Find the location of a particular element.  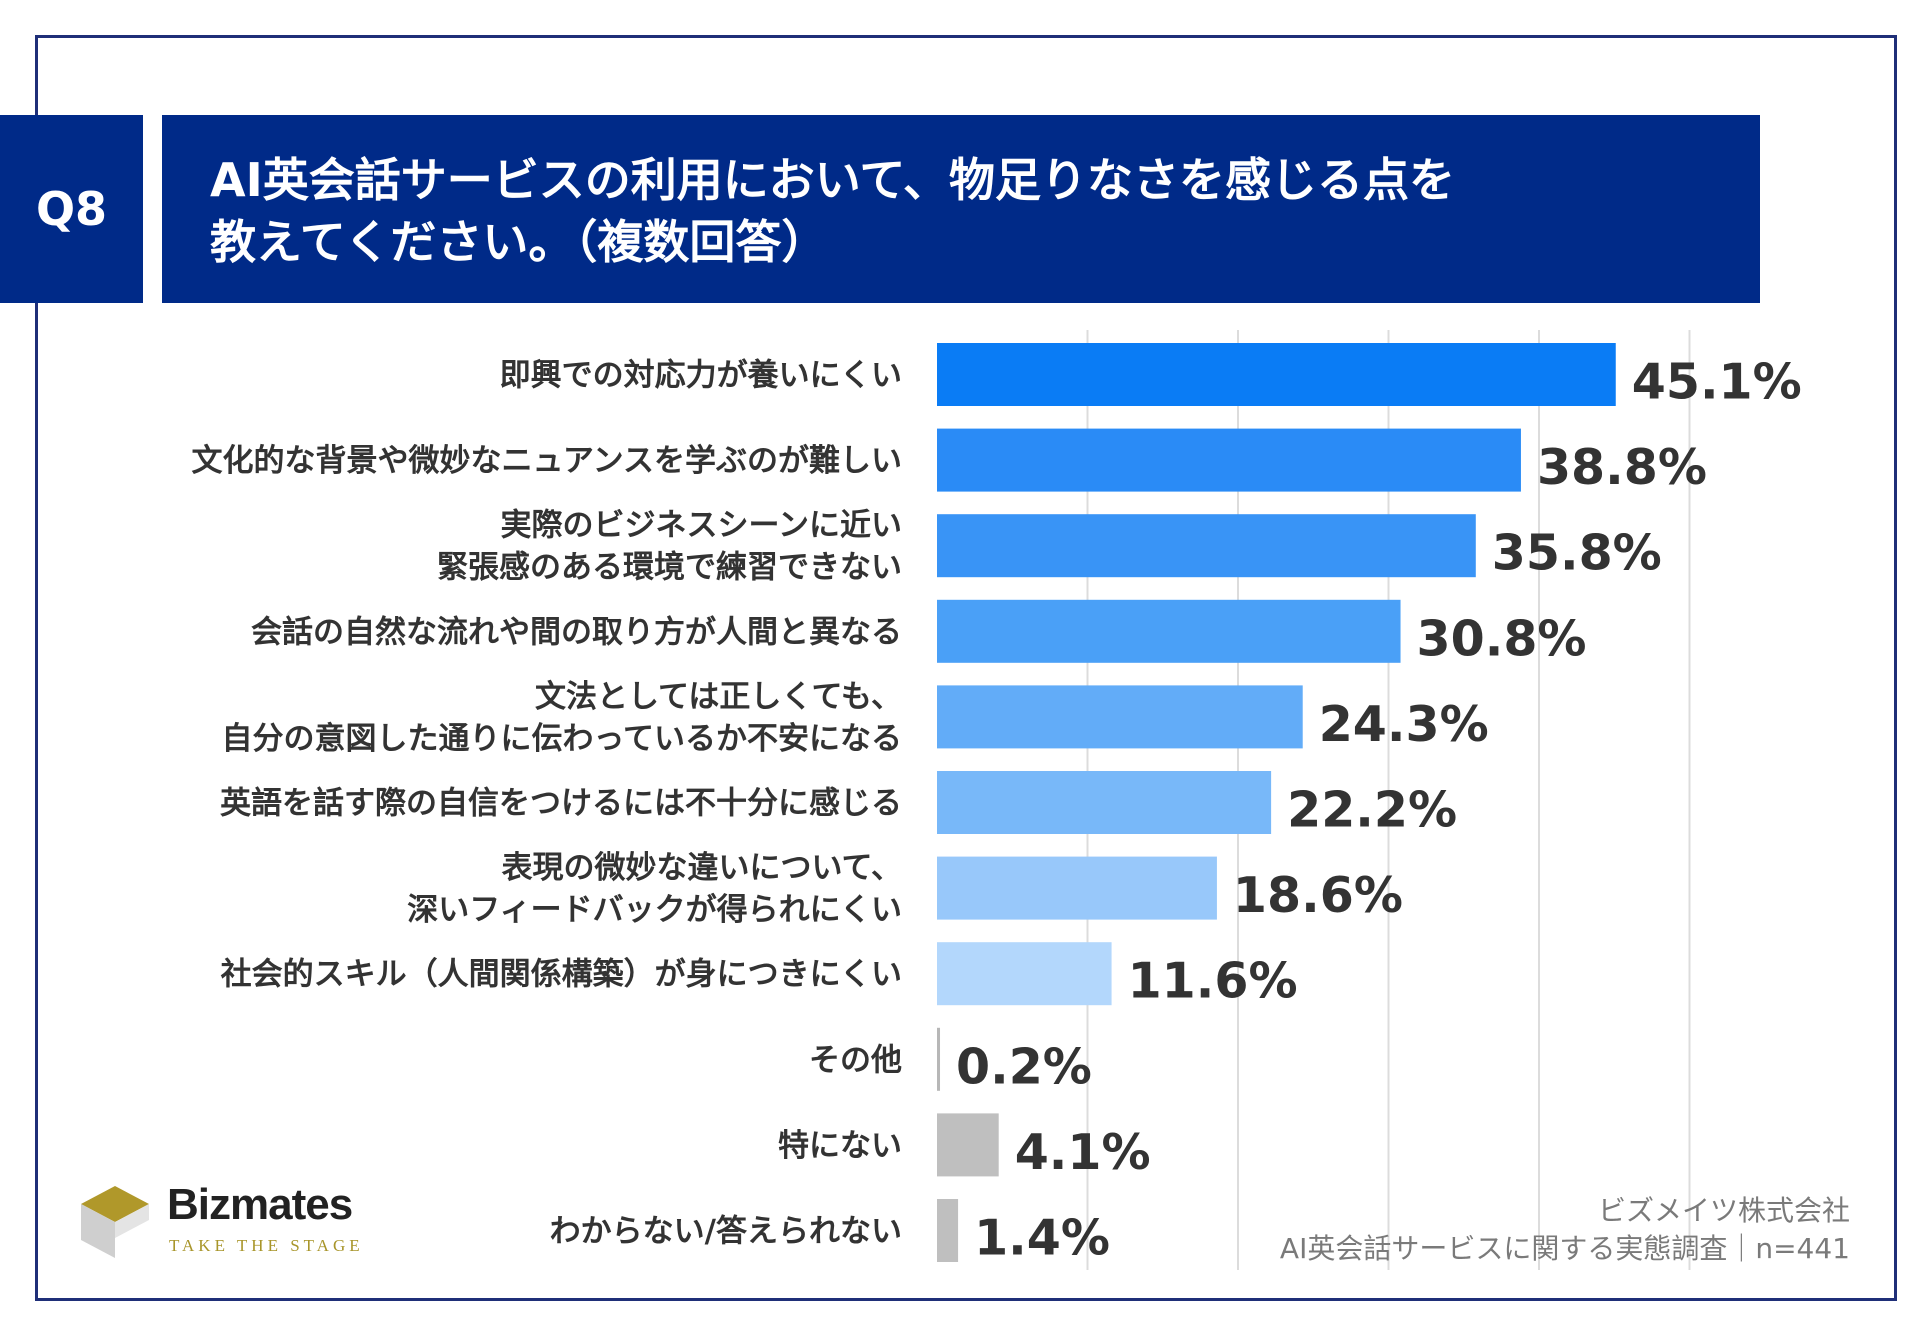

category-label-3: 会話の自然な流れや間の取り方が人間と異なる is located at coordinates (576, 632).